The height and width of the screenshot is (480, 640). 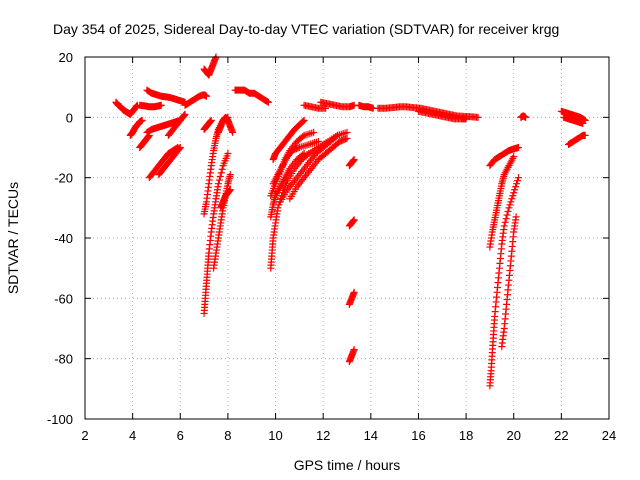 I want to click on x-tick-label: 22, so click(x=561, y=435).